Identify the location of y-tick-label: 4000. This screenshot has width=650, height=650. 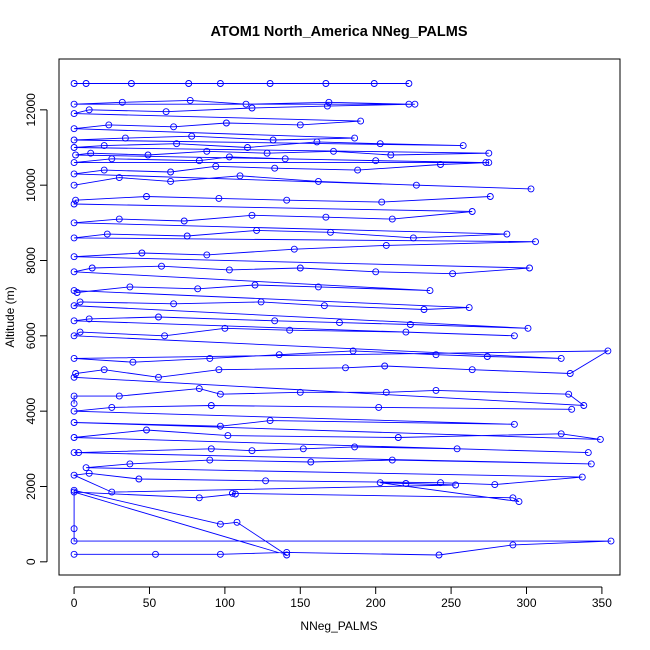
(31, 410).